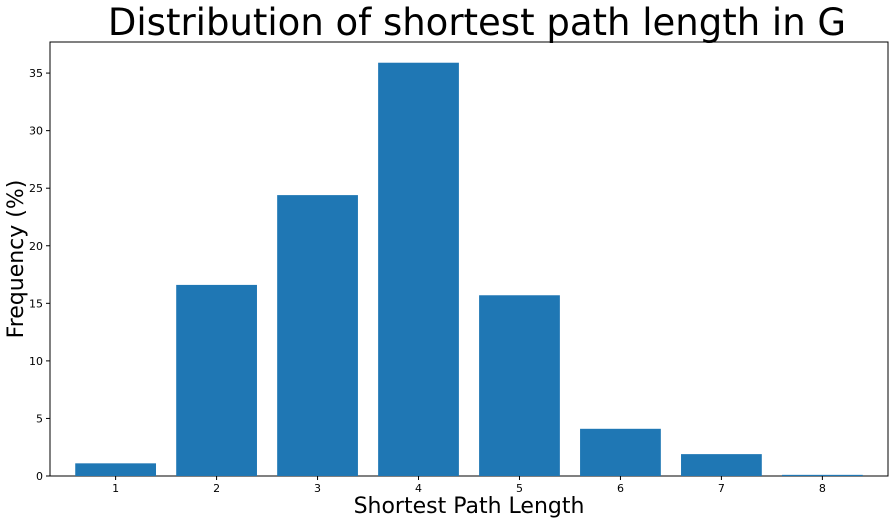 The image size is (895, 524). What do you see at coordinates (721, 488) in the screenshot?
I see `x-tick-label: 7` at bounding box center [721, 488].